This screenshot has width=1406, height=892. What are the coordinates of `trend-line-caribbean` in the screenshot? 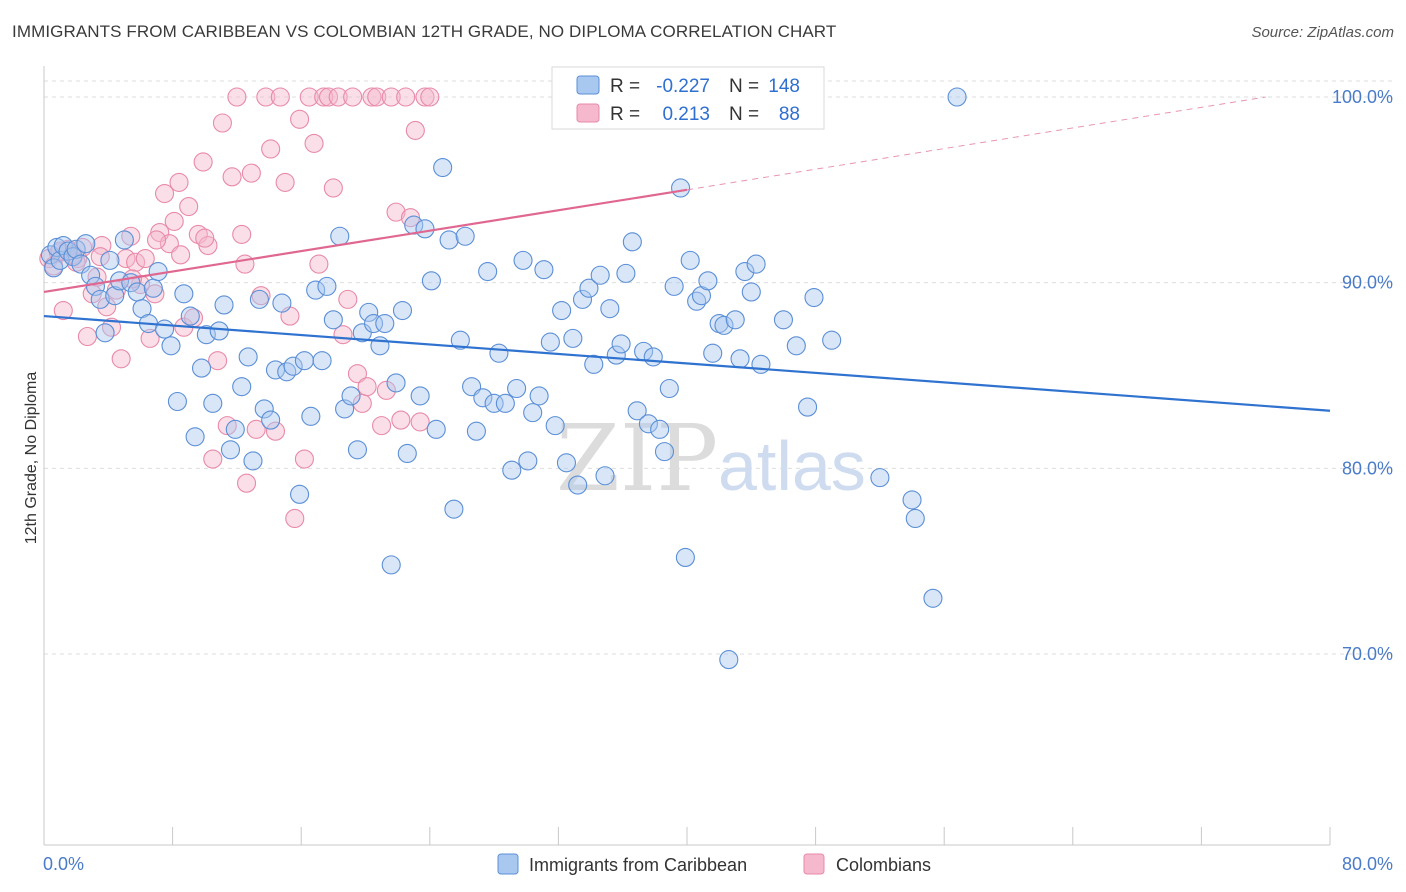 It's located at (687, 363).